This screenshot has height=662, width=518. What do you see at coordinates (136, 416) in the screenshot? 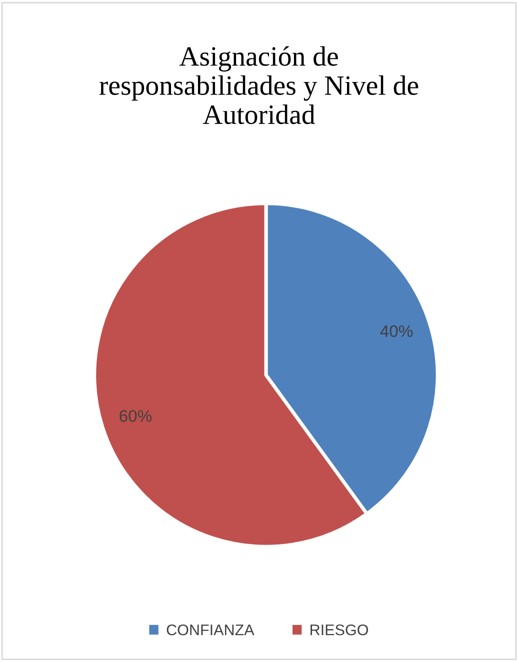
I see `data-label: 60%` at bounding box center [136, 416].